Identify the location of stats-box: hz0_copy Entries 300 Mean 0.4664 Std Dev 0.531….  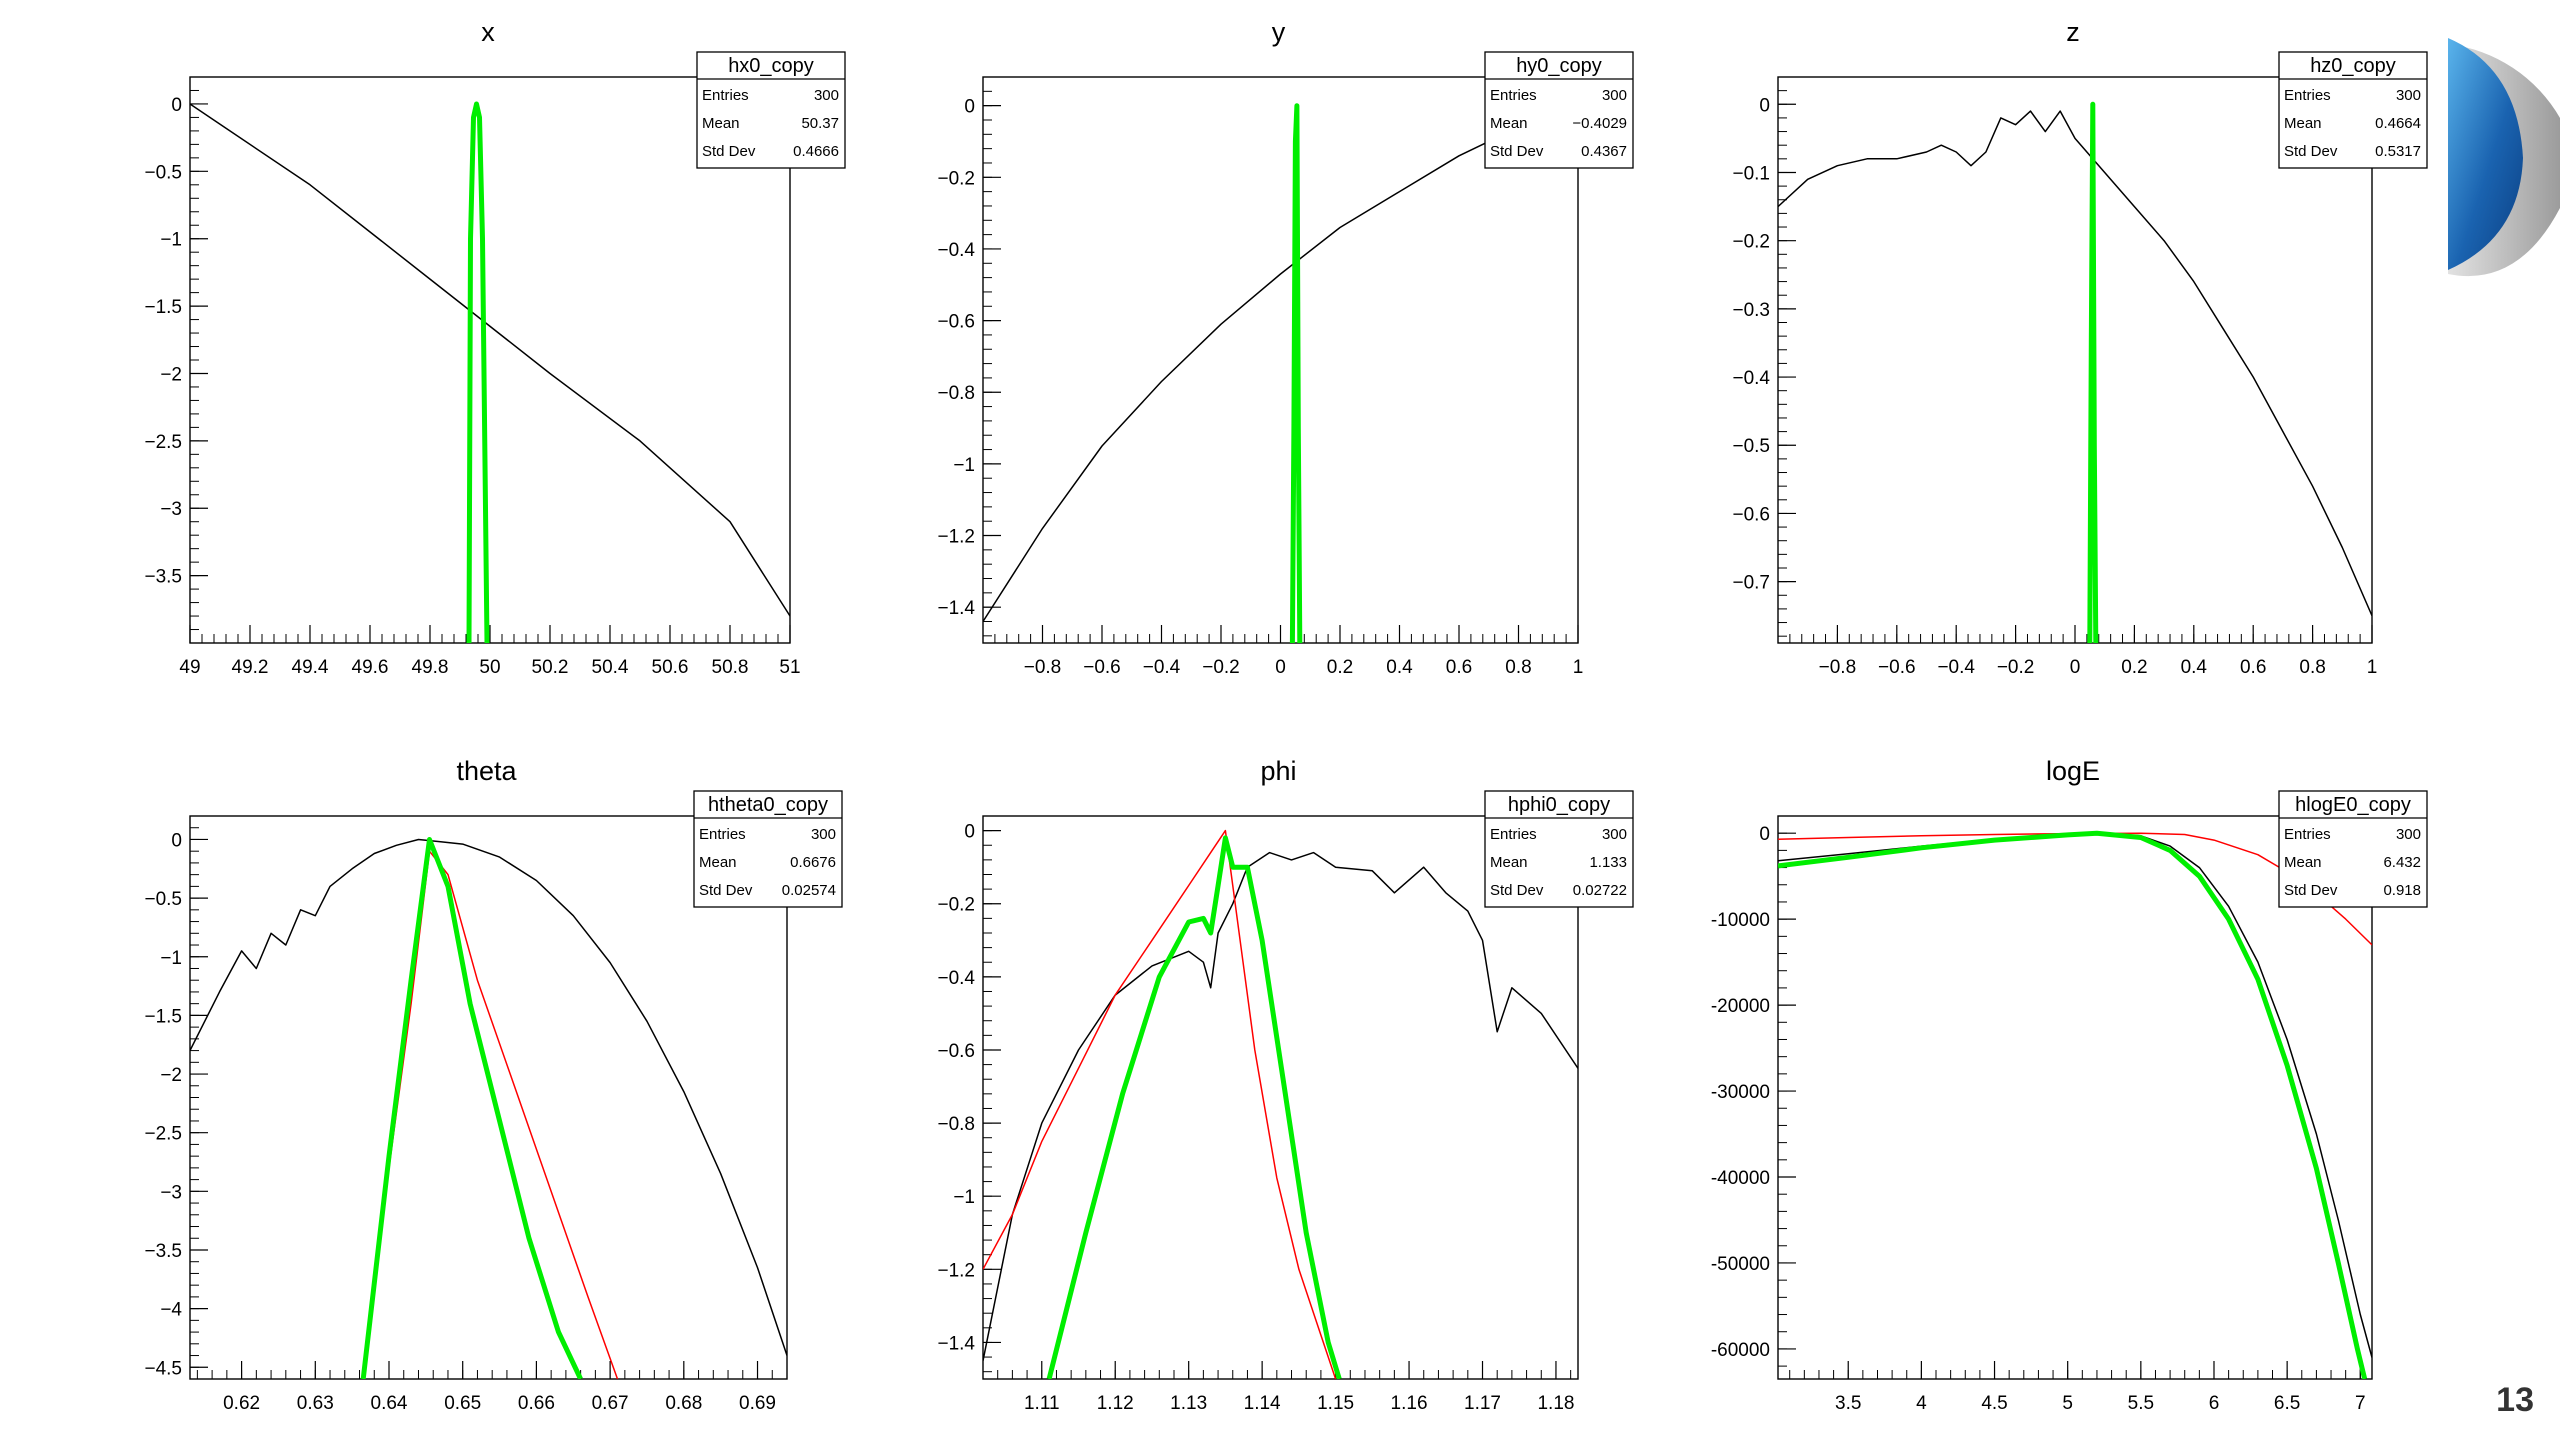
(2353, 110).